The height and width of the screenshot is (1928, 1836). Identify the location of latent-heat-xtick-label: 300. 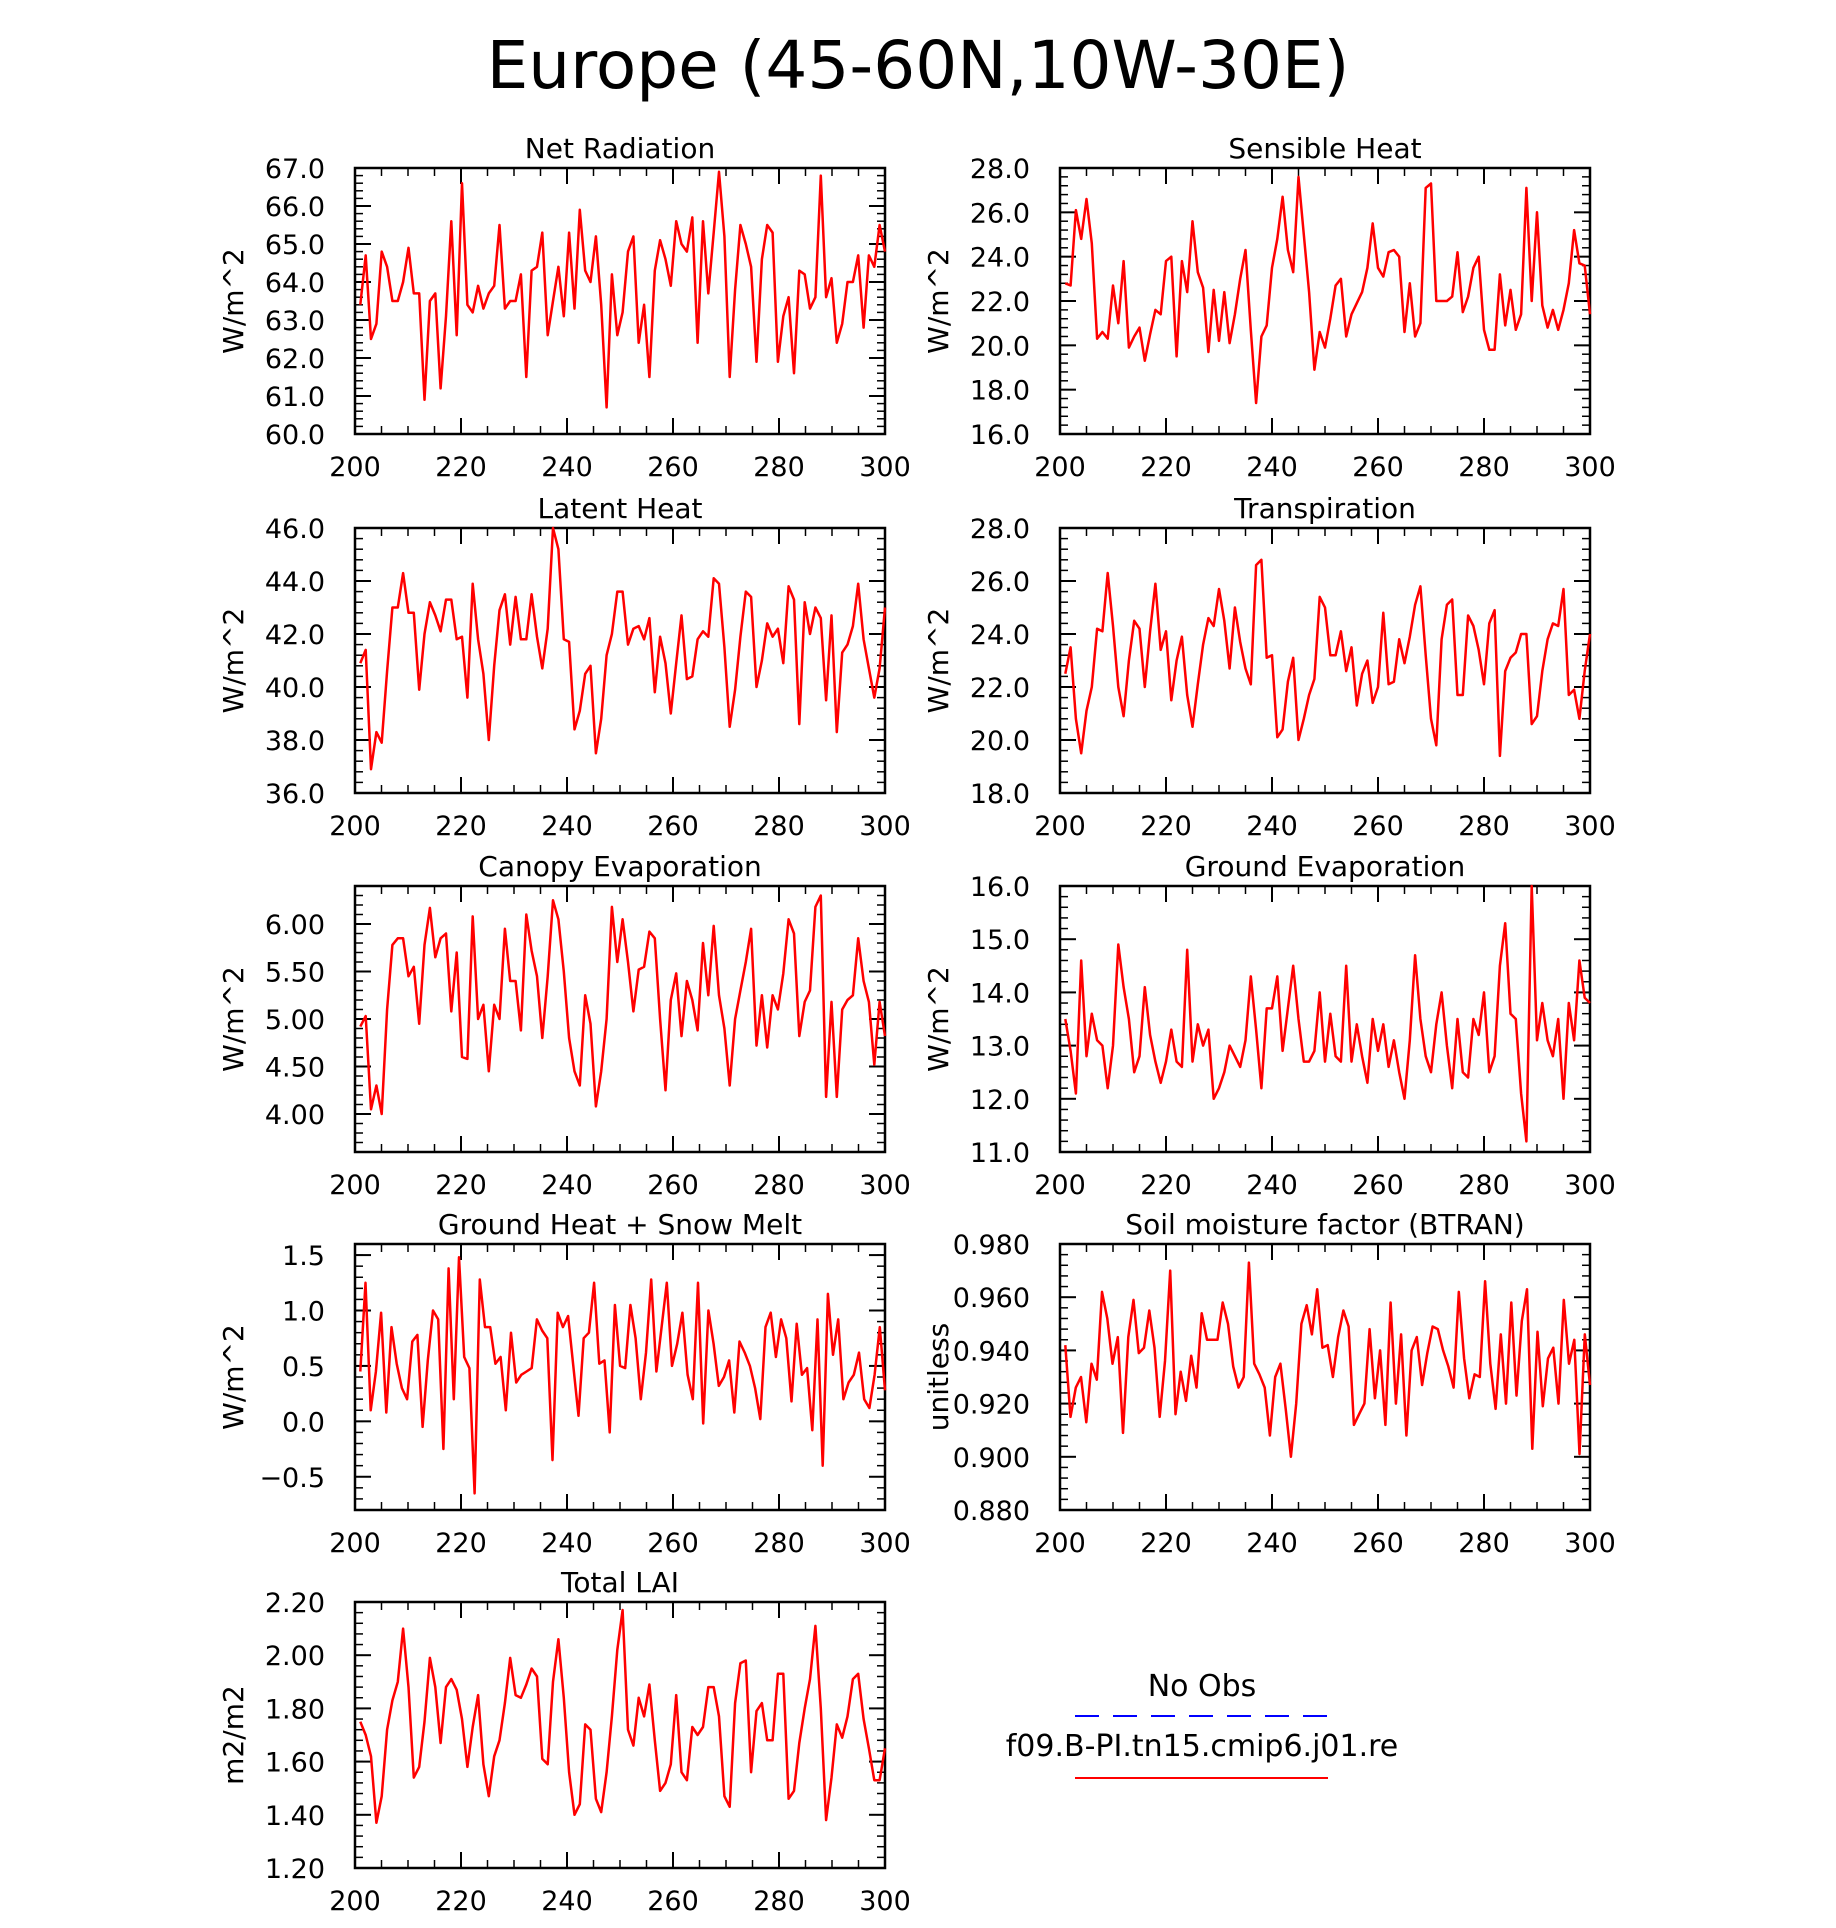
(885, 826).